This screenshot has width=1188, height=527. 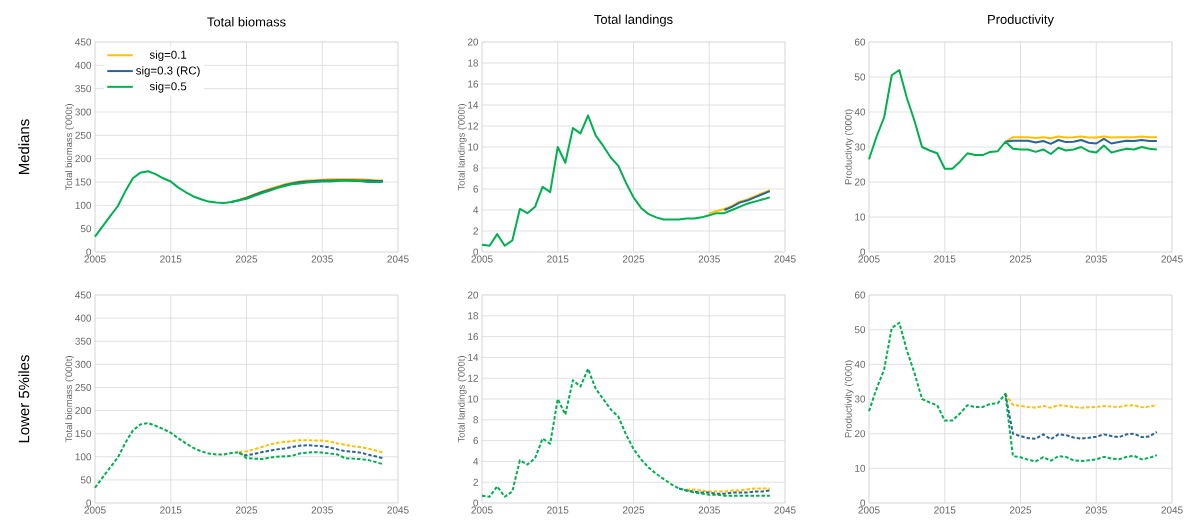 What do you see at coordinates (1021, 20) in the screenshot?
I see `chart-title: Productivity` at bounding box center [1021, 20].